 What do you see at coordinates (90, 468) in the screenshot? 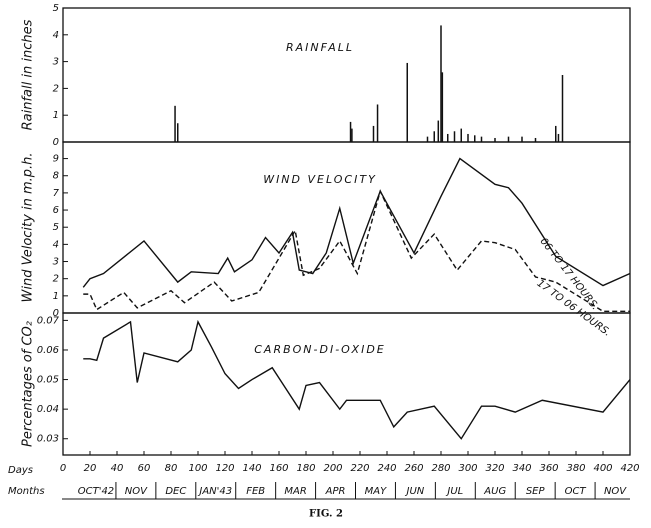
I see `x-tick-label: 20` at bounding box center [90, 468].